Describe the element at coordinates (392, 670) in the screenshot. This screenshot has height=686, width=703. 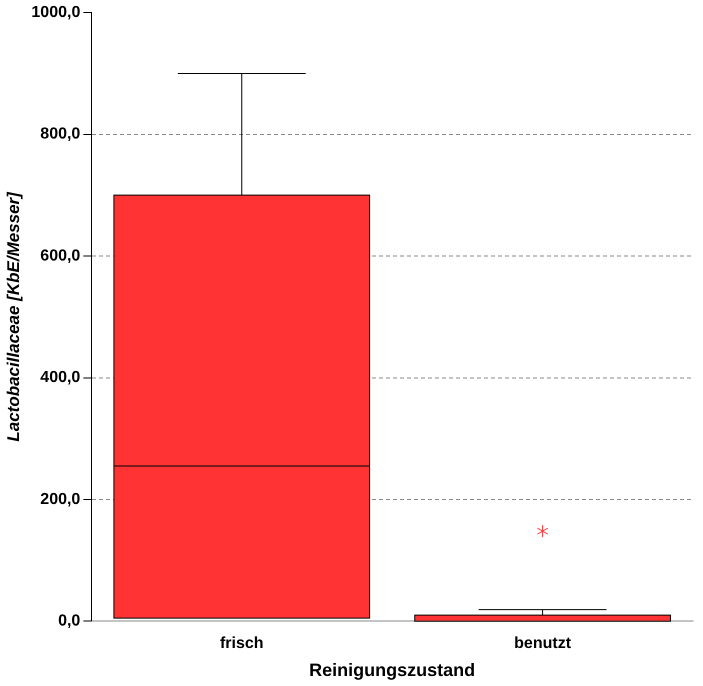
I see `x-axis-title: Reinigungszustand` at that location.